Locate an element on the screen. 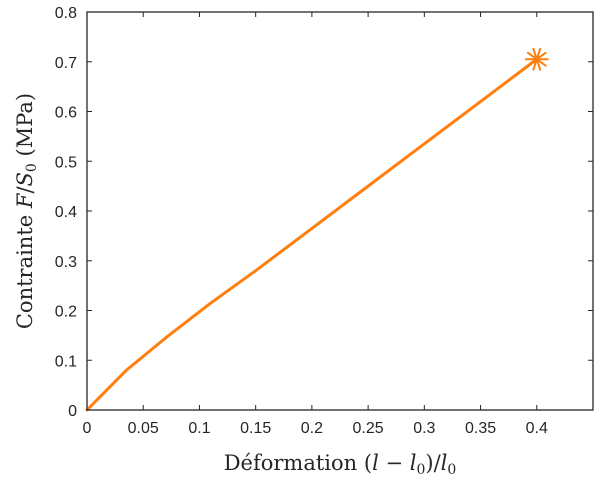 The width and height of the screenshot is (598, 477). x-tick-label: 0.15 is located at coordinates (255, 428).